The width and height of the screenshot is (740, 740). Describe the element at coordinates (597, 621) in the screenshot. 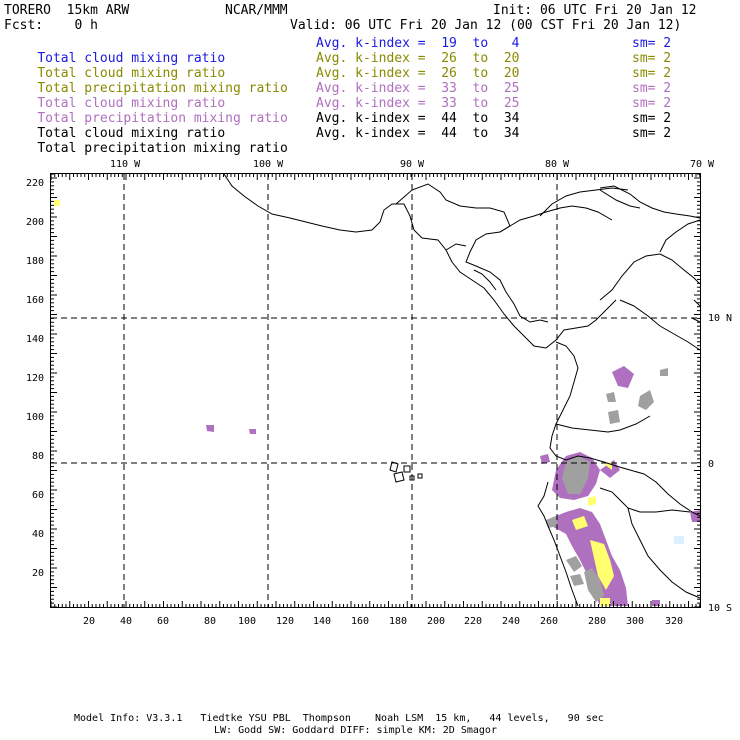

I see `x-tick-label: 280` at that location.